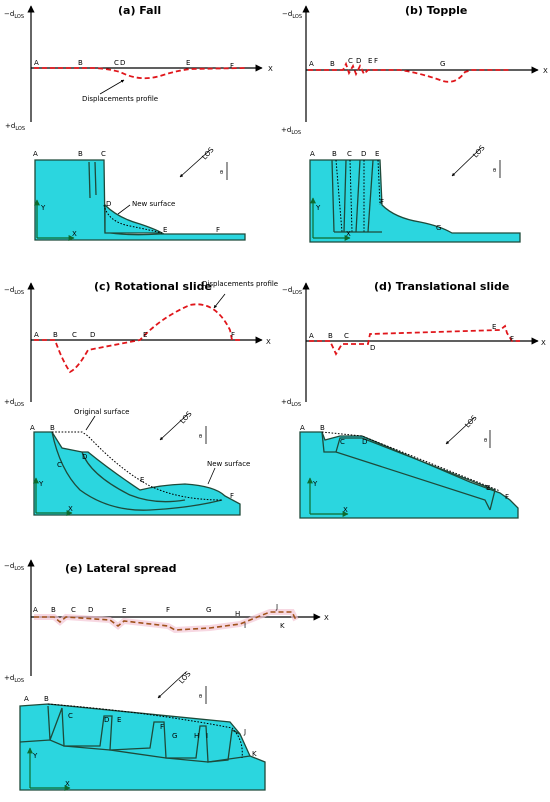  I want to click on b-pt-E: E, so click(370, 61).